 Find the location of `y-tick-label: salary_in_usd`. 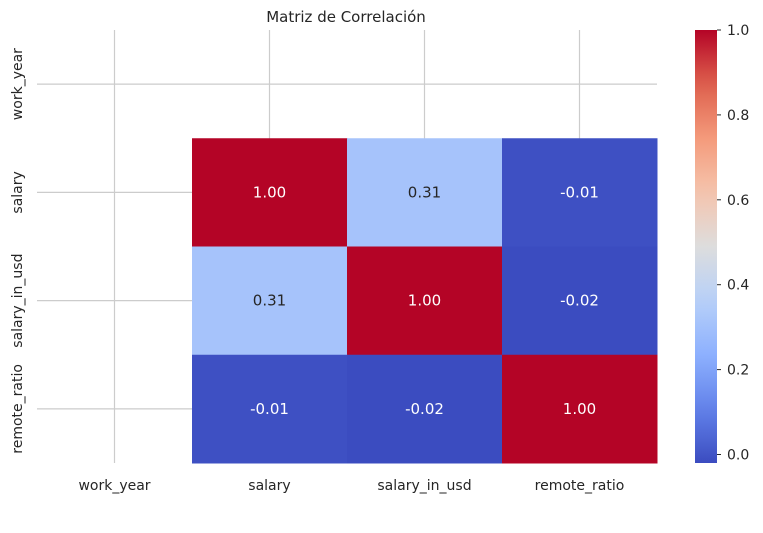

y-tick-label: salary_in_usd is located at coordinates (18, 301).